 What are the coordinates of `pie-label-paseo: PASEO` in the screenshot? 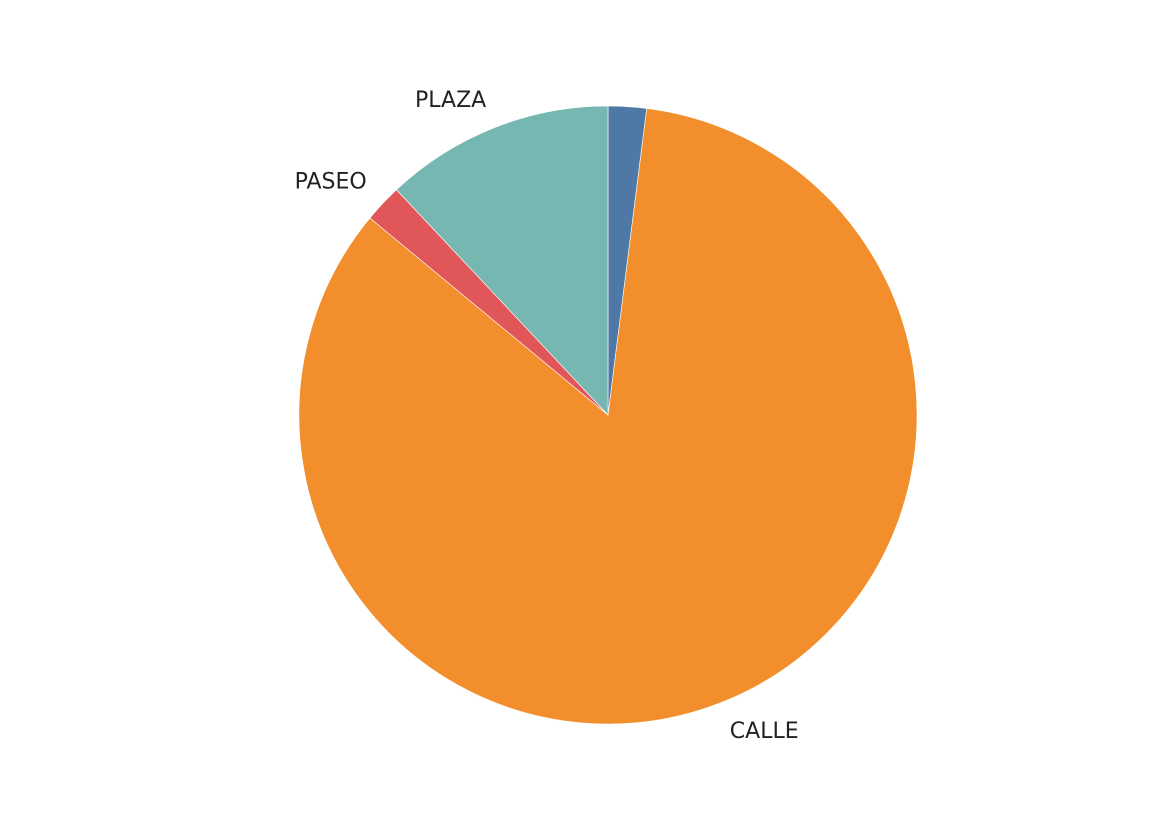 It's located at (331, 181).